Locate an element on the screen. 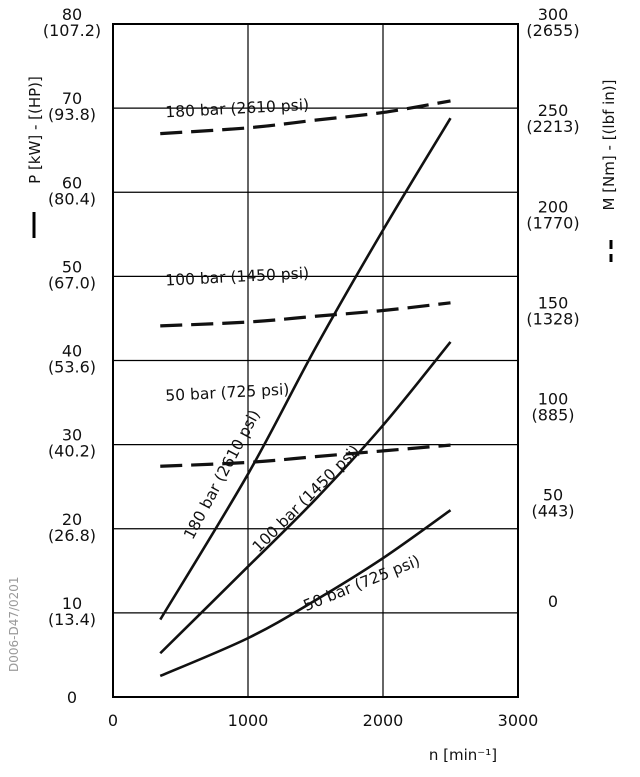 Image resolution: width=640 pixels, height=777 pixels. x-axis-label: n [min⁻¹] is located at coordinates (463, 755).